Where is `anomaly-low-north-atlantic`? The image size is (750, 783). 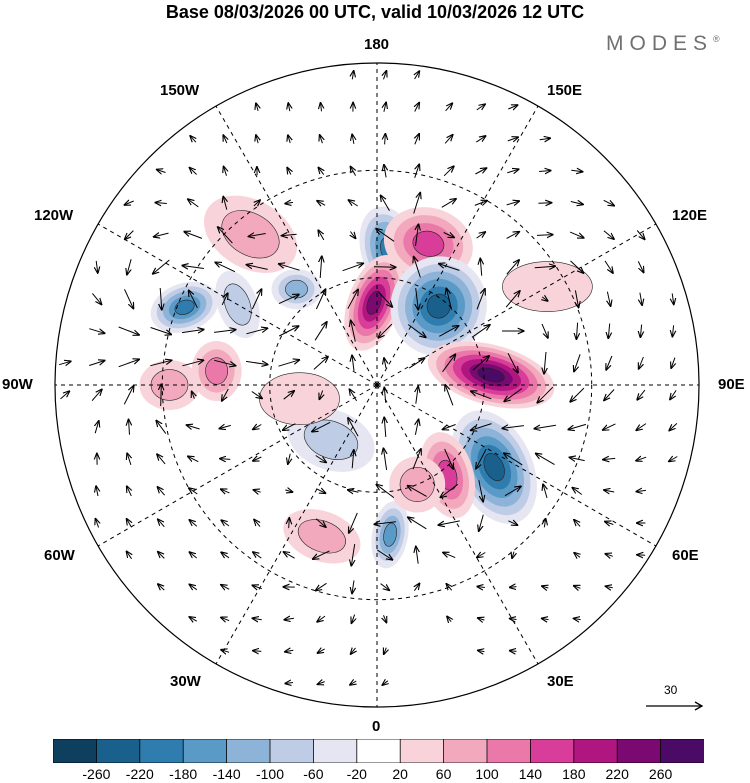
anomaly-low-north-atlantic is located at coordinates (390, 535).